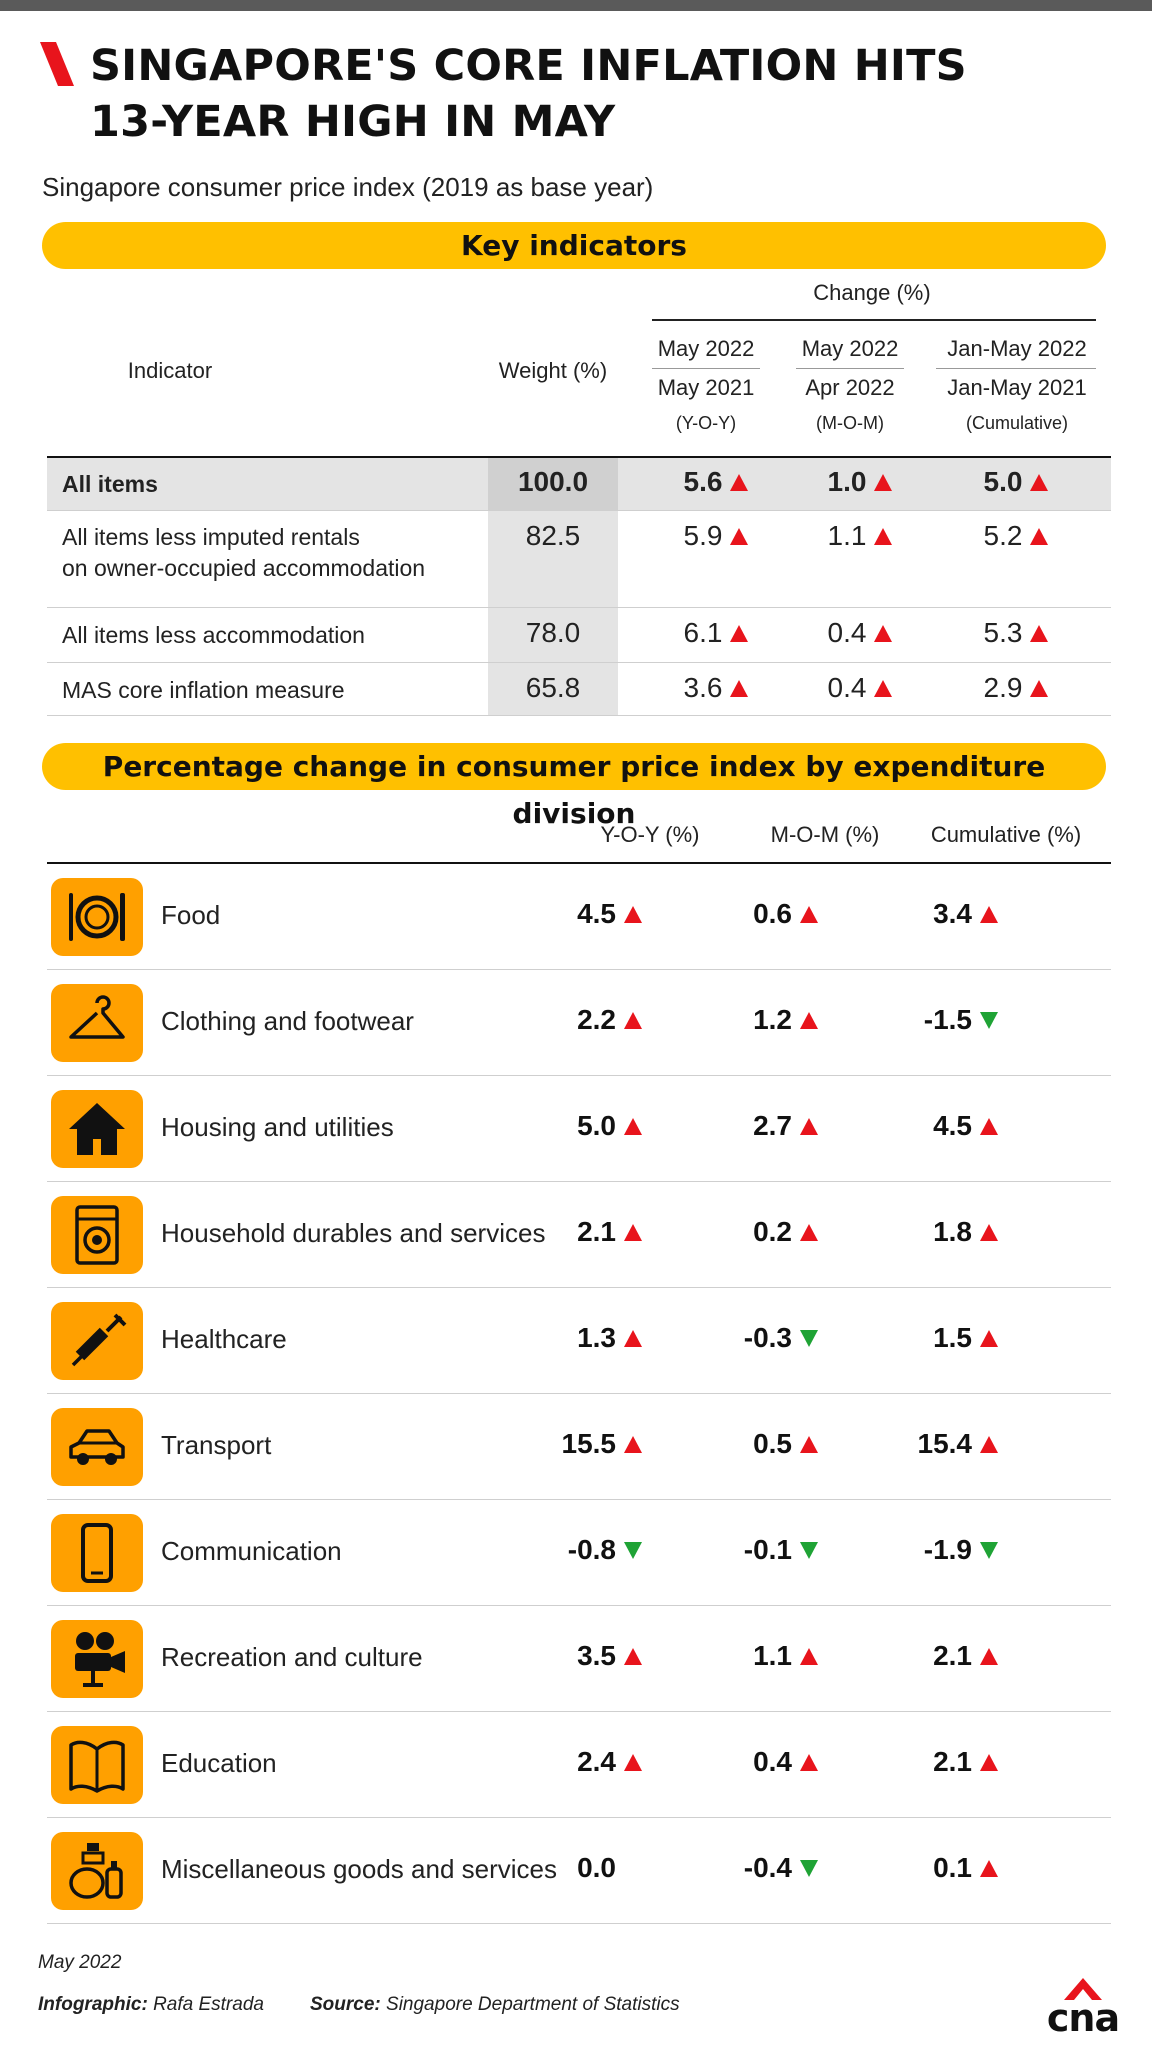 The height and width of the screenshot is (2048, 1152). Describe the element at coordinates (553, 632) in the screenshot. I see `weight-value: 78.0` at that location.